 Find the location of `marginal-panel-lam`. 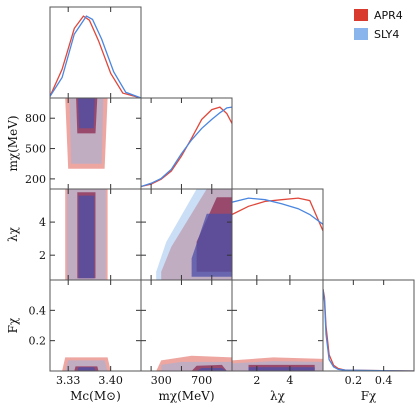

marginal-panel-lam is located at coordinates (277, 214).